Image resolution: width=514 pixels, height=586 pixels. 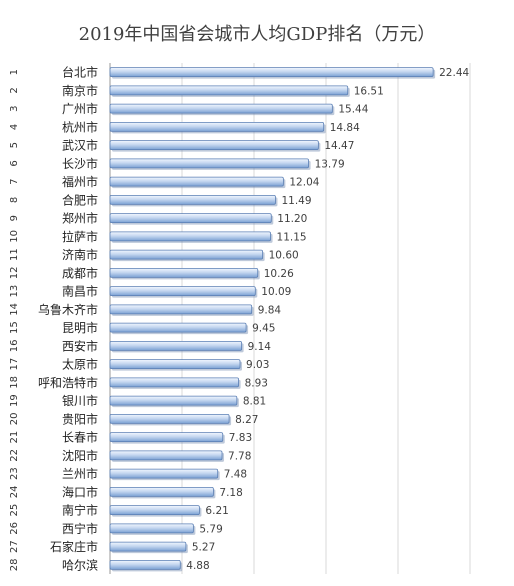 I want to click on category-label: 沈阳市, so click(x=80, y=455).